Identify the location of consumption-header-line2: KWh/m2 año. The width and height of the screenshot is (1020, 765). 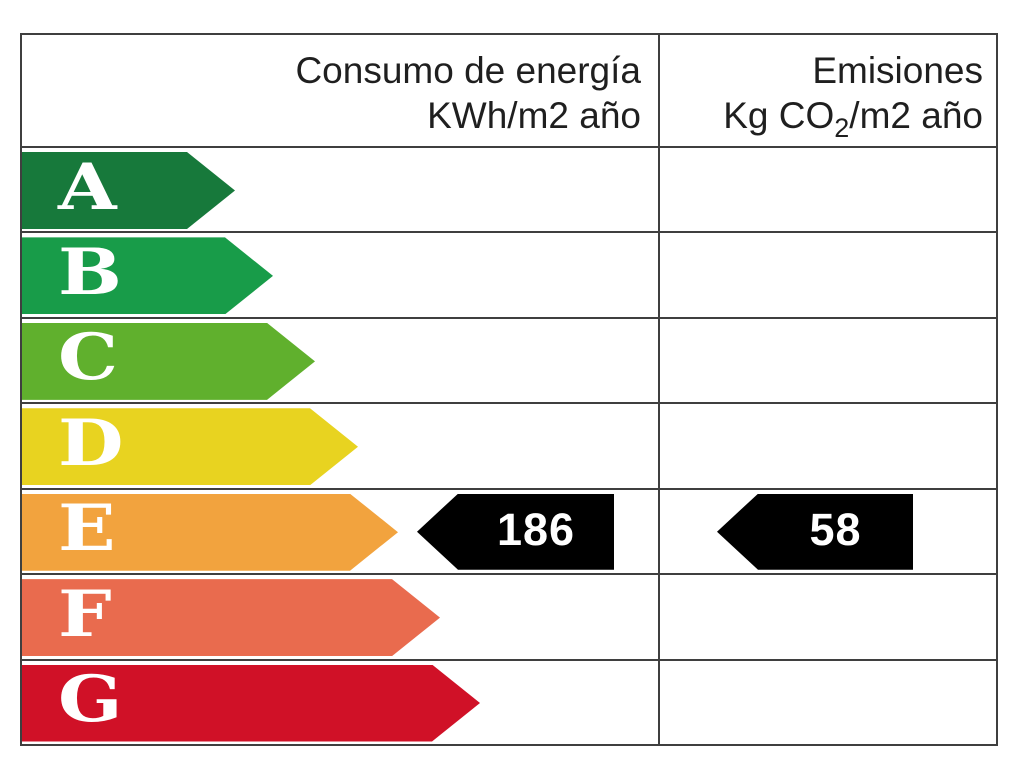
(534, 116).